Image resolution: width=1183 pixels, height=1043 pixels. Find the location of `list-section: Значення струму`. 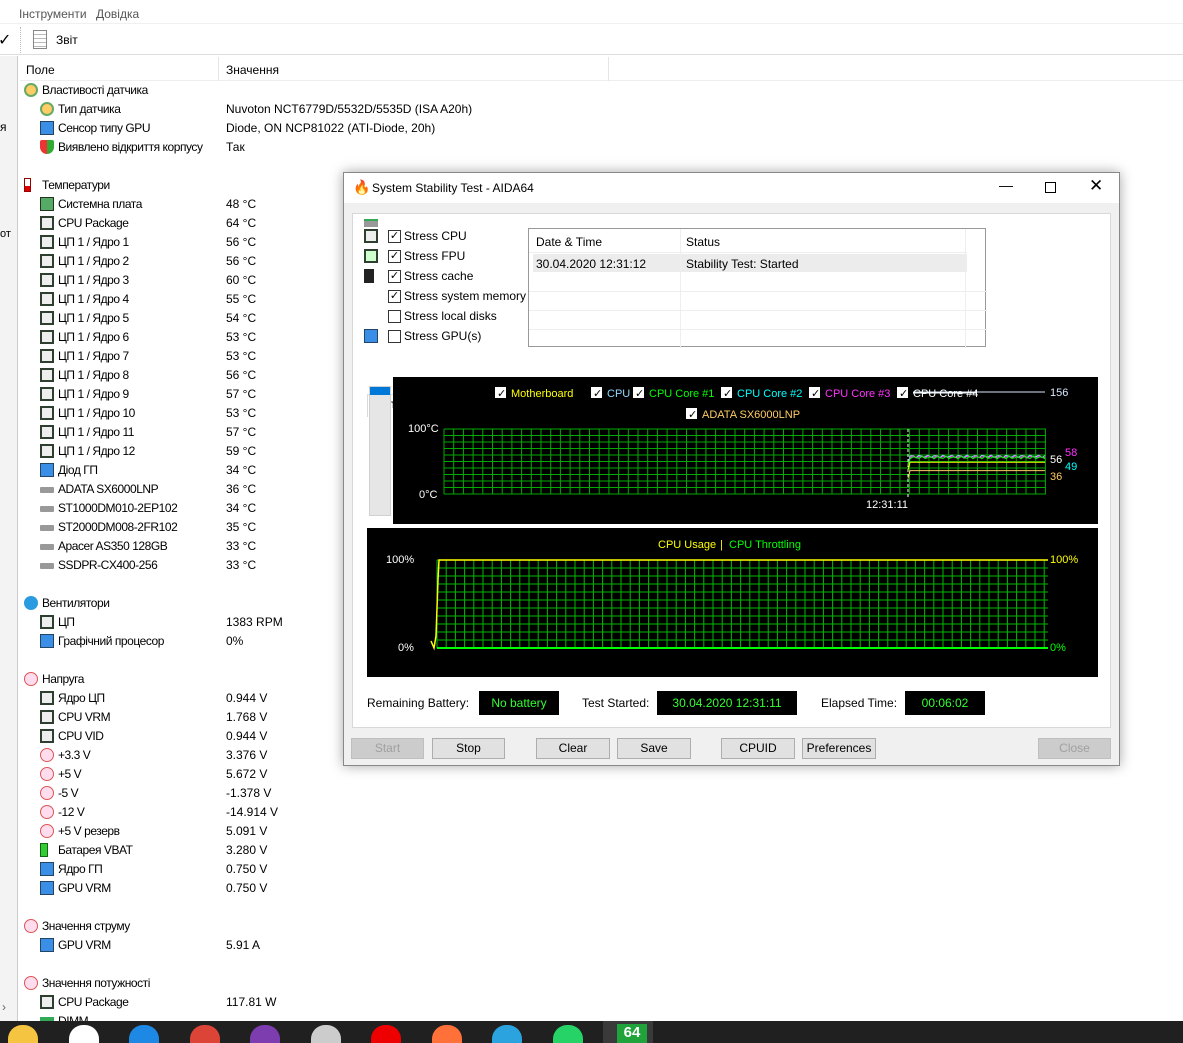

list-section: Значення струму is located at coordinates (320, 926).